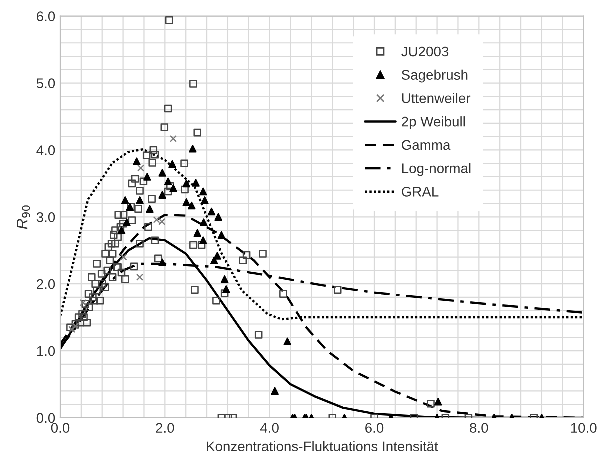 The image size is (605, 467). Describe the element at coordinates (433, 123) in the screenshot. I see `legend-label: 2p Weibull` at that location.